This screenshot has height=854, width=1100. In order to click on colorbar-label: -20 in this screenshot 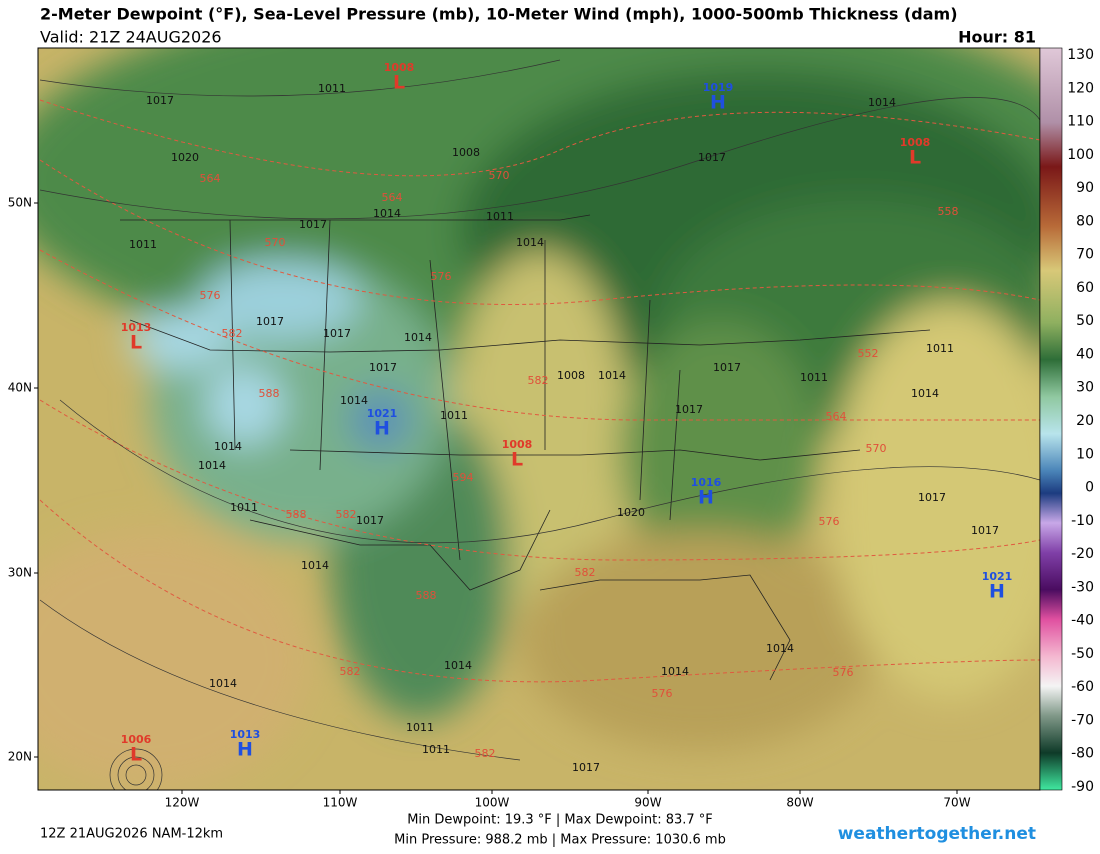, I will do `click(1082, 554)`.